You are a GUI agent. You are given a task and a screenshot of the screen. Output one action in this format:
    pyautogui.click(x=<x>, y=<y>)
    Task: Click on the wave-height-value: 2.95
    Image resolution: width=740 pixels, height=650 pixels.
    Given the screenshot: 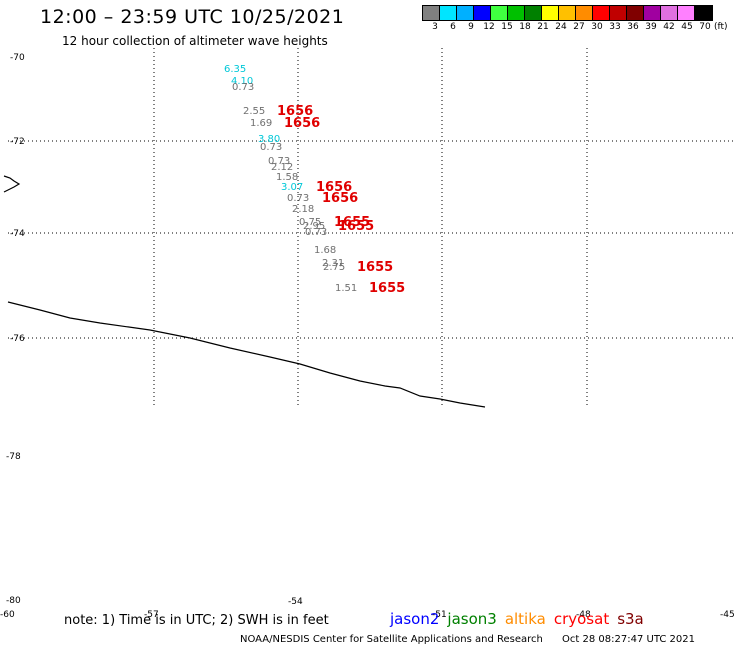 What is the action you would take?
    pyautogui.click(x=314, y=226)
    